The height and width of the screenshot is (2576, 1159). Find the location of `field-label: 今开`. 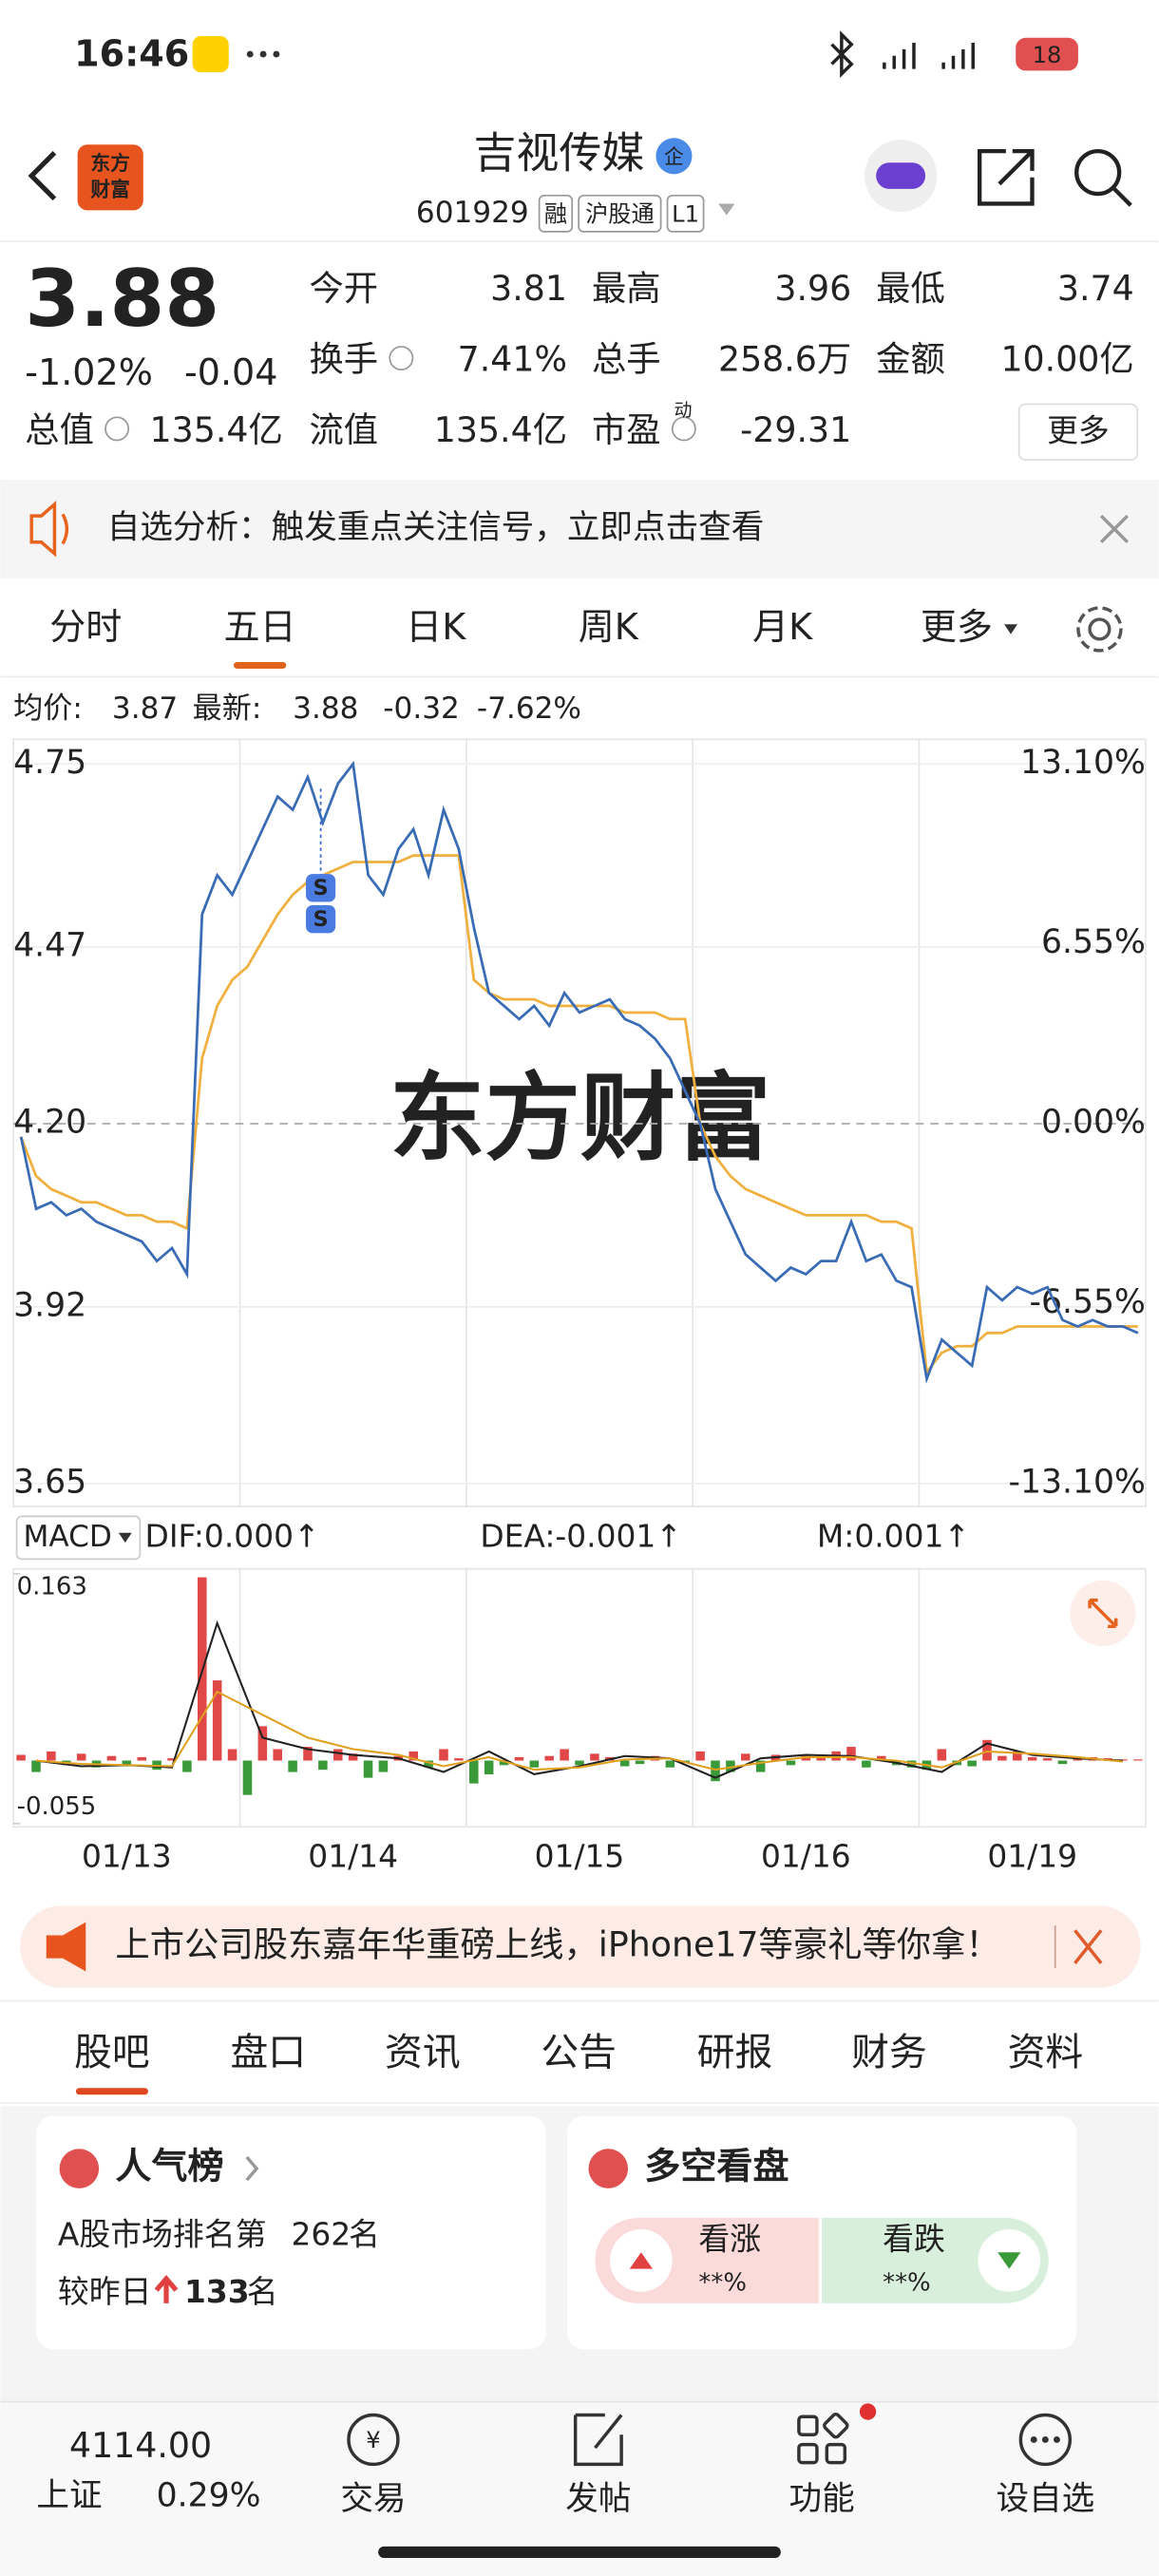

field-label: 今开 is located at coordinates (343, 288).